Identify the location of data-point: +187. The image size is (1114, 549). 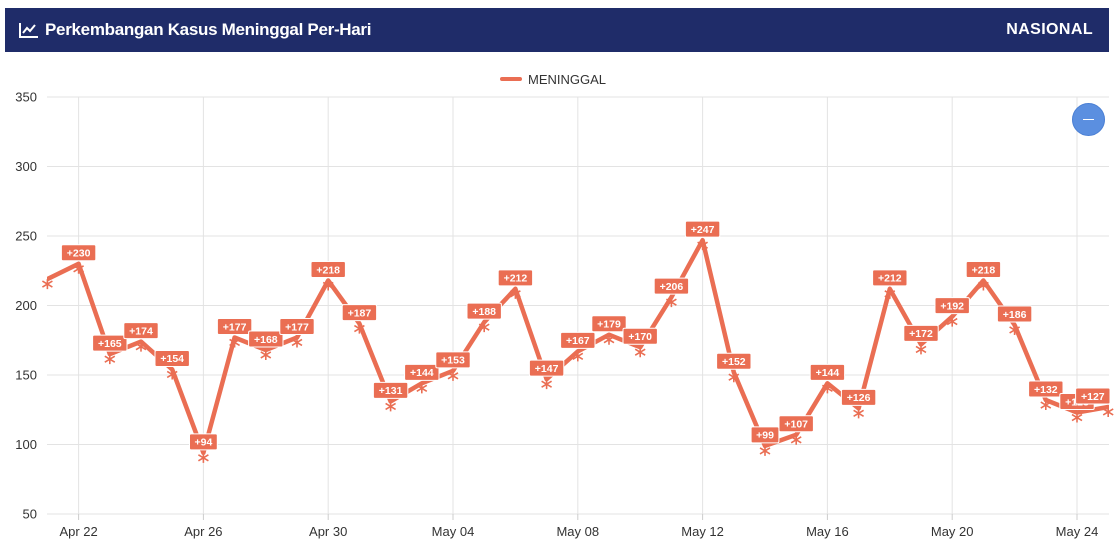
(359, 319).